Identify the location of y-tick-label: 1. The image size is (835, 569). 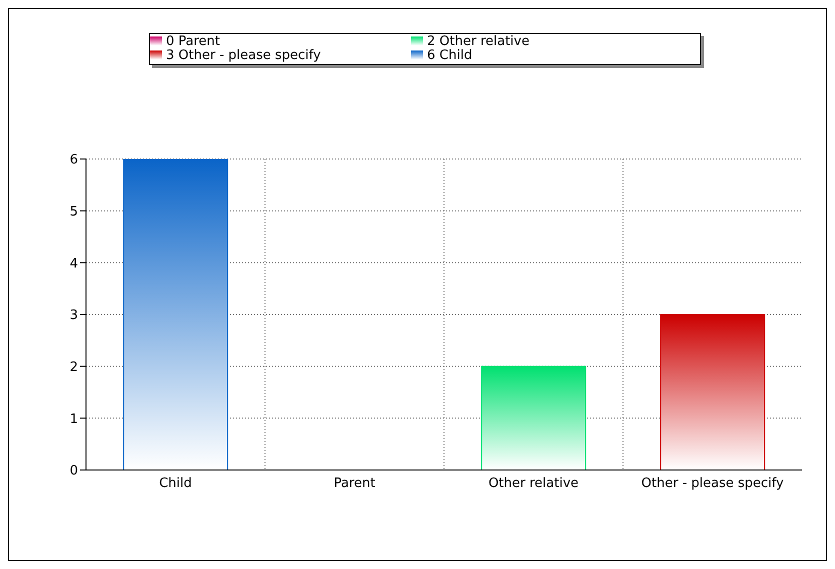
(74, 419).